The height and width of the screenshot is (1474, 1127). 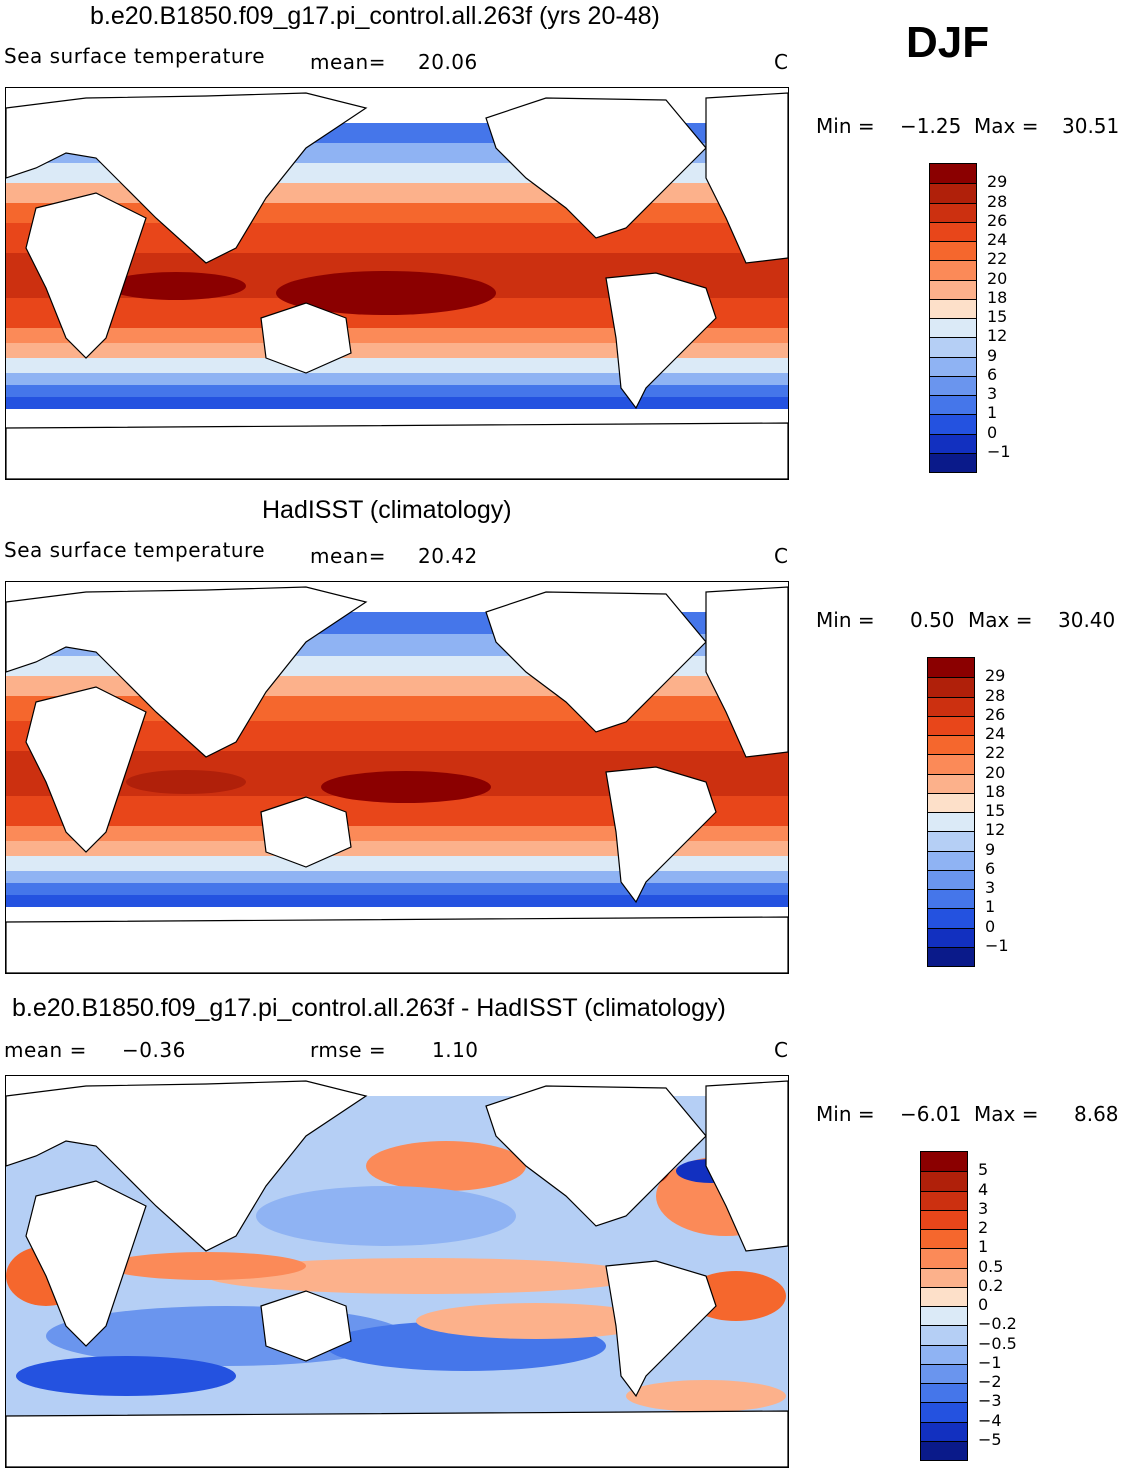 I want to click on panel-1-min-label: Min =, so click(x=845, y=126).